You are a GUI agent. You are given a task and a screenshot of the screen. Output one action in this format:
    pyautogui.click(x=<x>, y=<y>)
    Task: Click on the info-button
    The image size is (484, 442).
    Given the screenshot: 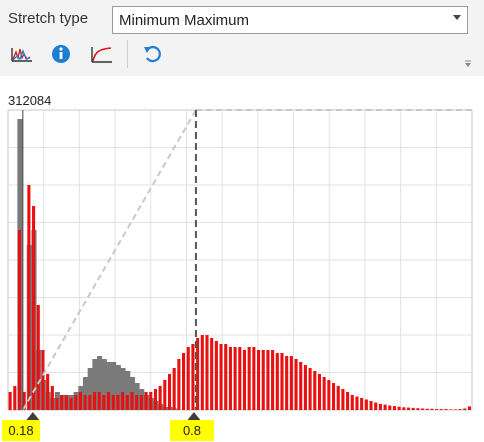 What is the action you would take?
    pyautogui.click(x=61, y=54)
    